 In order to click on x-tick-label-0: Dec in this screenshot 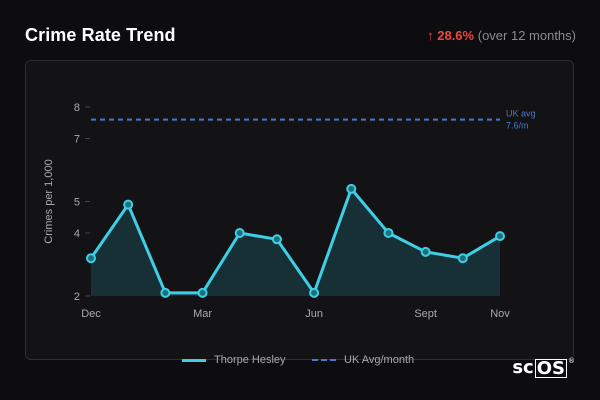, I will do `click(91, 314)`.